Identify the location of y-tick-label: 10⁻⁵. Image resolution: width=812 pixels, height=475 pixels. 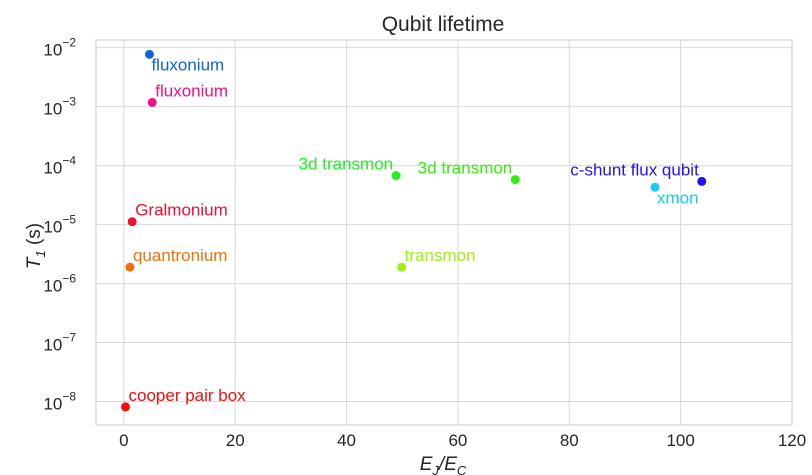
(59, 225).